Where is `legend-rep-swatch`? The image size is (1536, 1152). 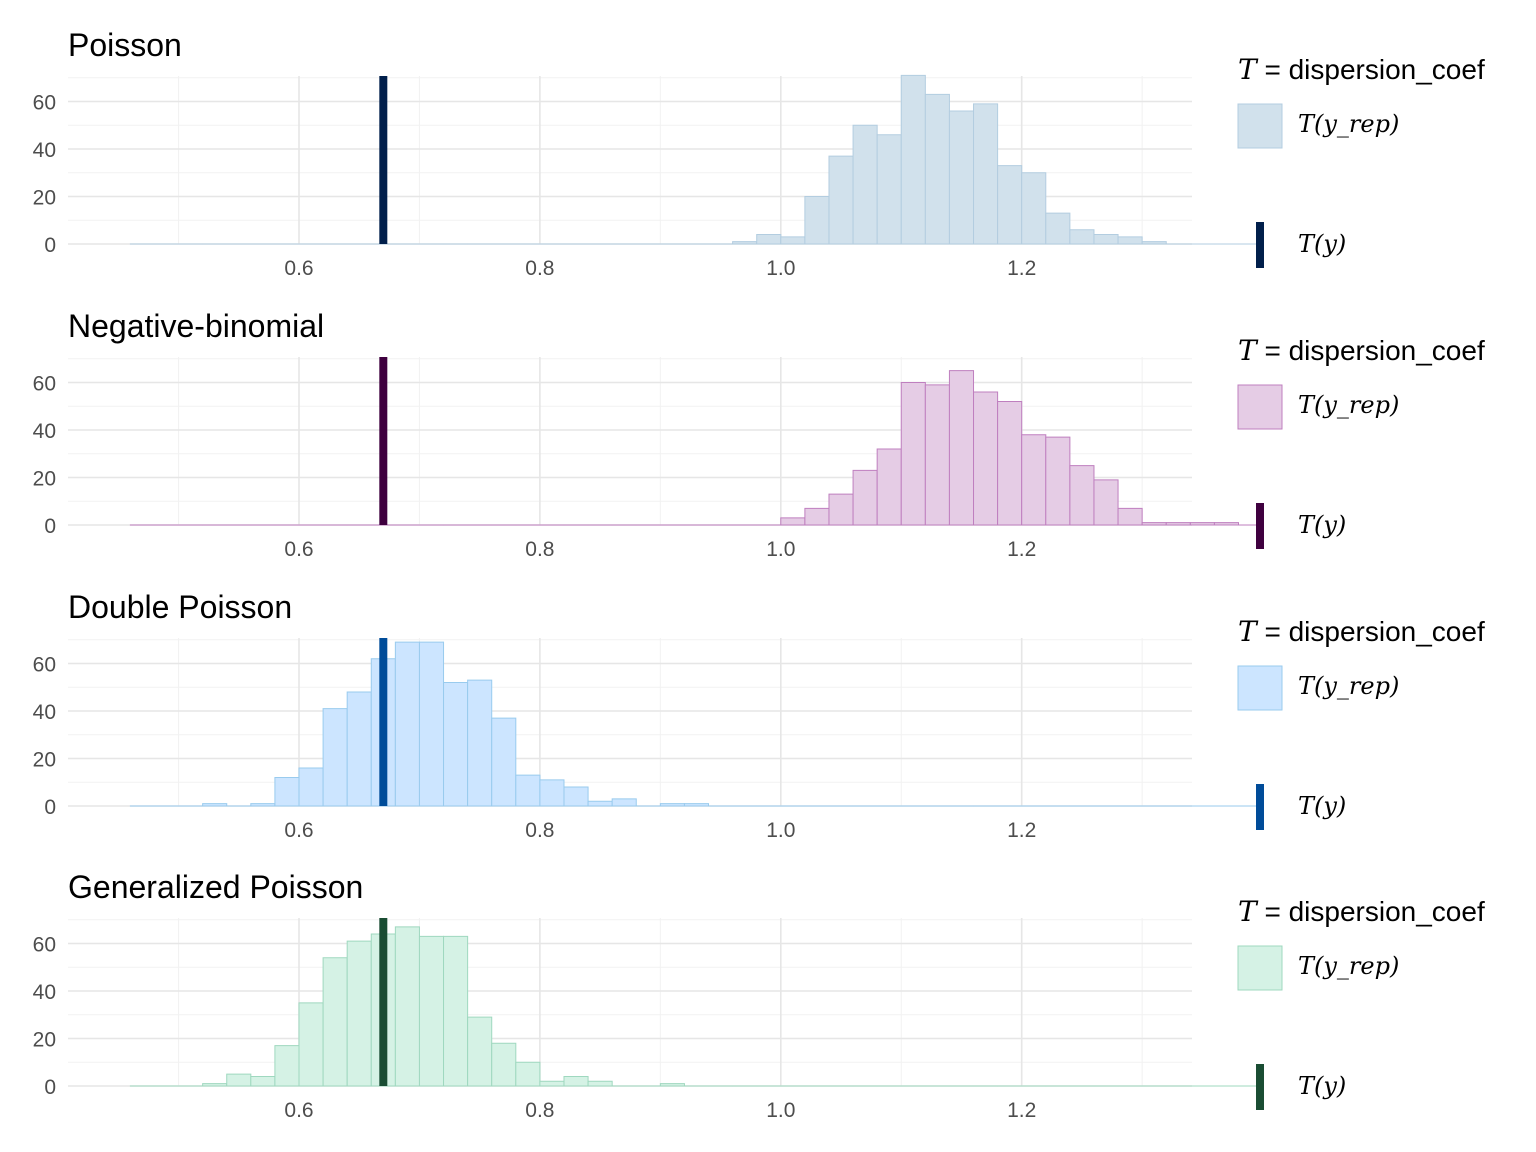 legend-rep-swatch is located at coordinates (1260, 407).